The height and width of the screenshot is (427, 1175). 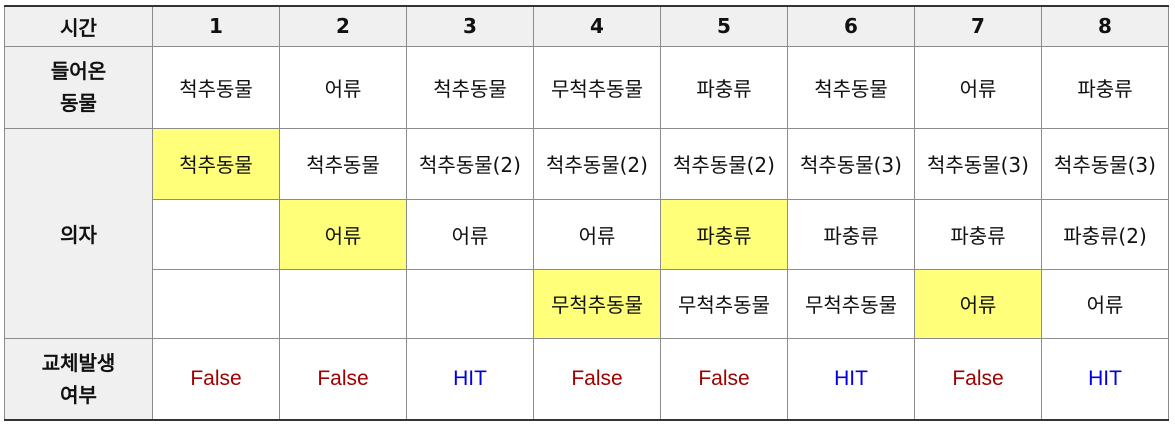 I want to click on arrived-row-label: 들어온 동물, so click(x=78, y=87).